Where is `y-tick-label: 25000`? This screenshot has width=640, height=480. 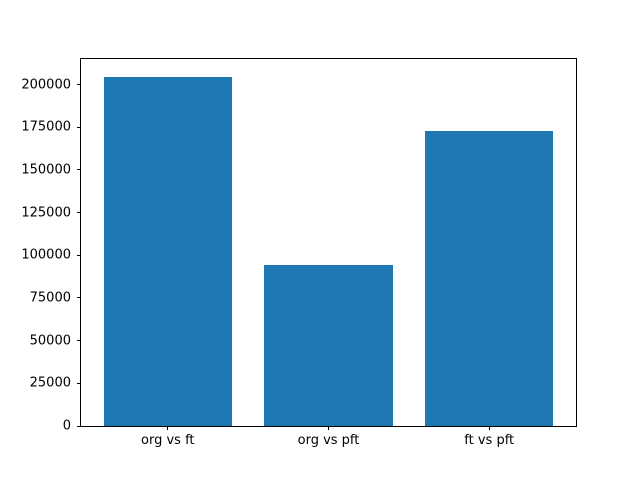 y-tick-label: 25000 is located at coordinates (50, 383).